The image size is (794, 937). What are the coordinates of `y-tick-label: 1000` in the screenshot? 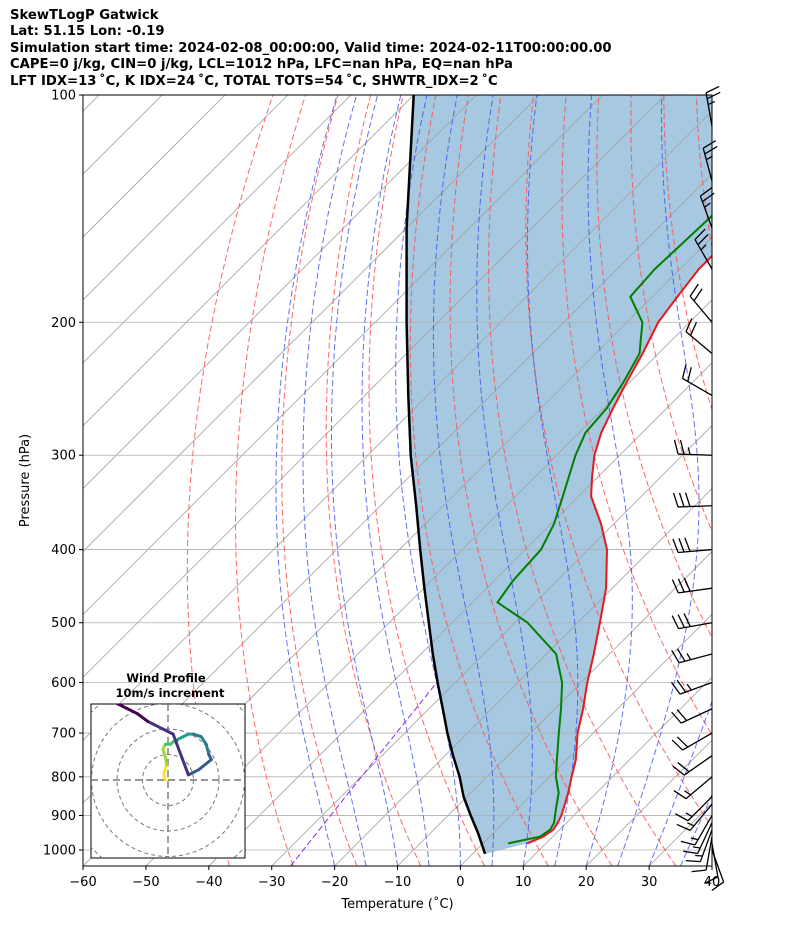 It's located at (59, 851).